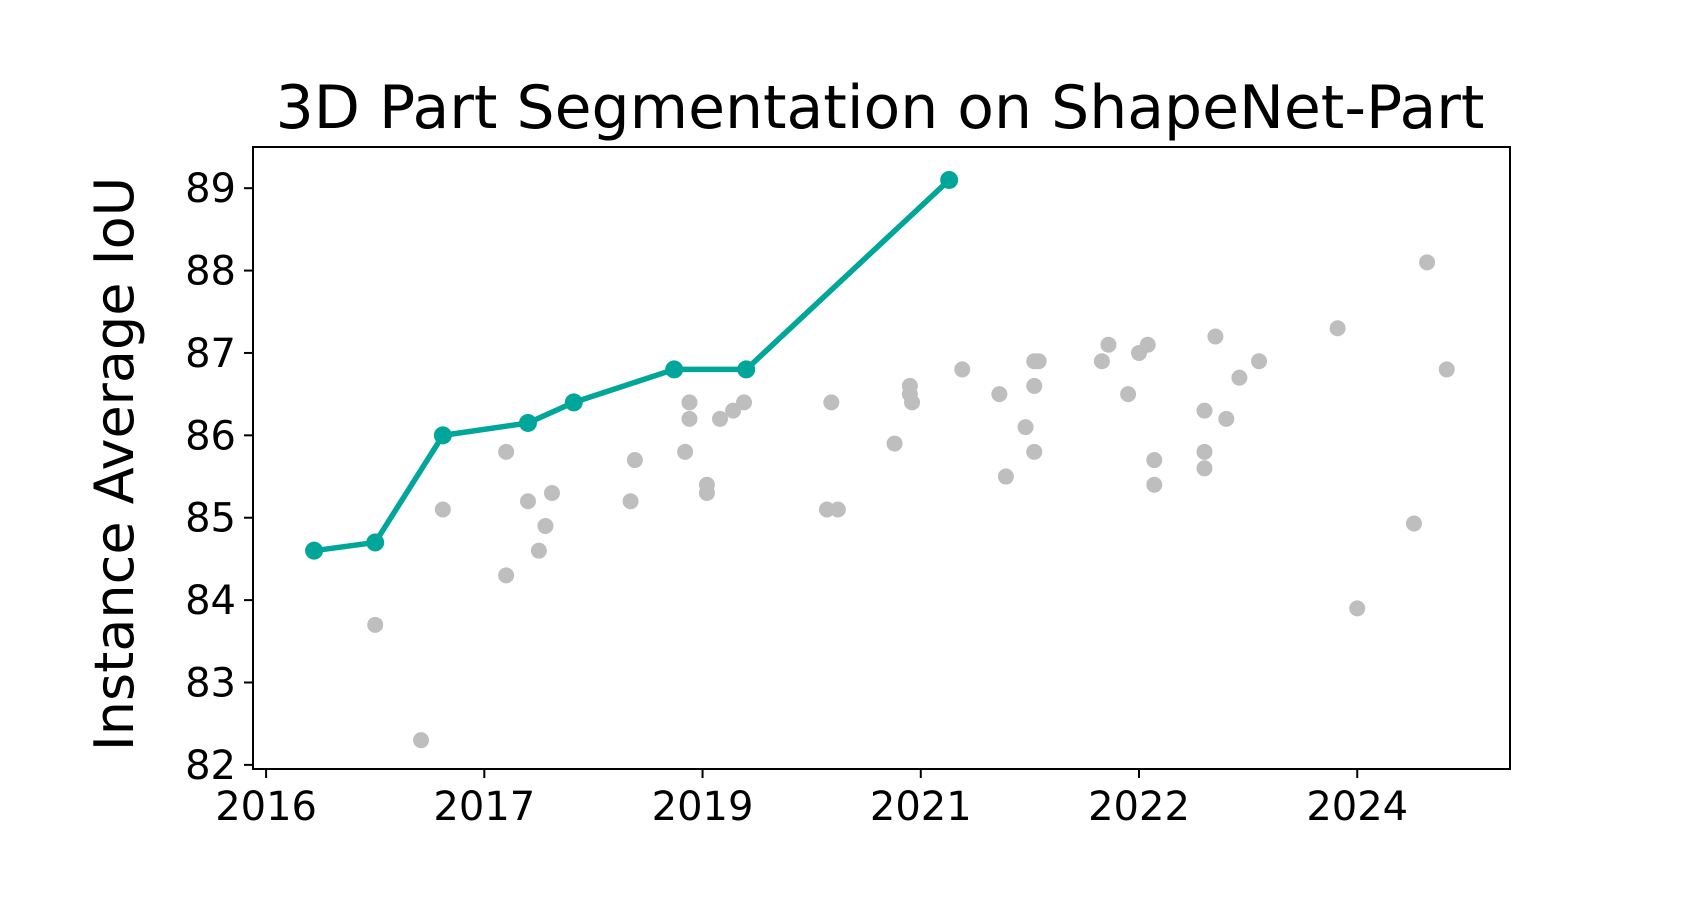  I want to click on y-tick-label: 87, so click(210, 354).